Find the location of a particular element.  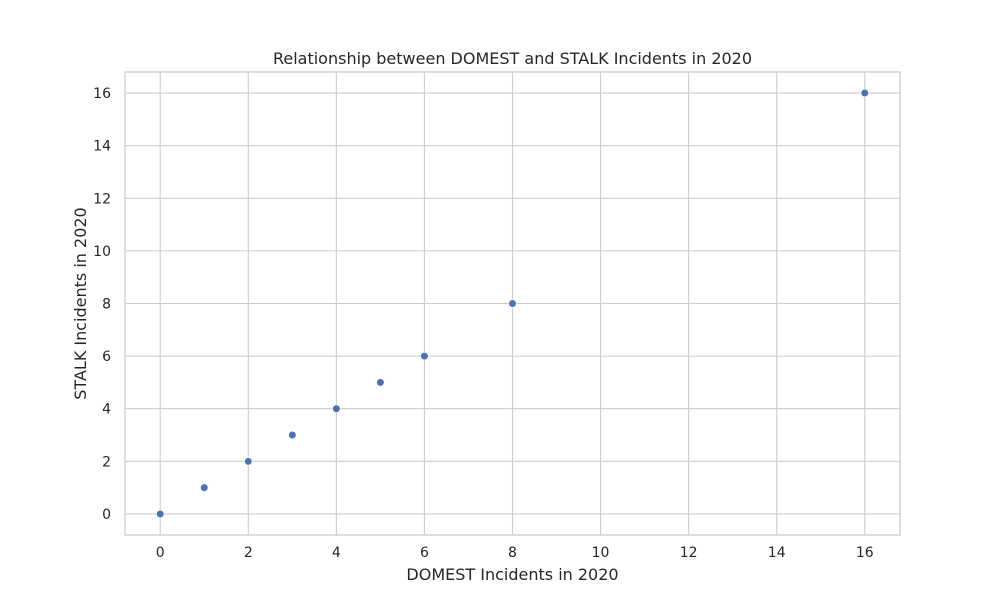

y-tick-labels: 0 2 4 6 8 10 12 14 16 is located at coordinates (102, 304).